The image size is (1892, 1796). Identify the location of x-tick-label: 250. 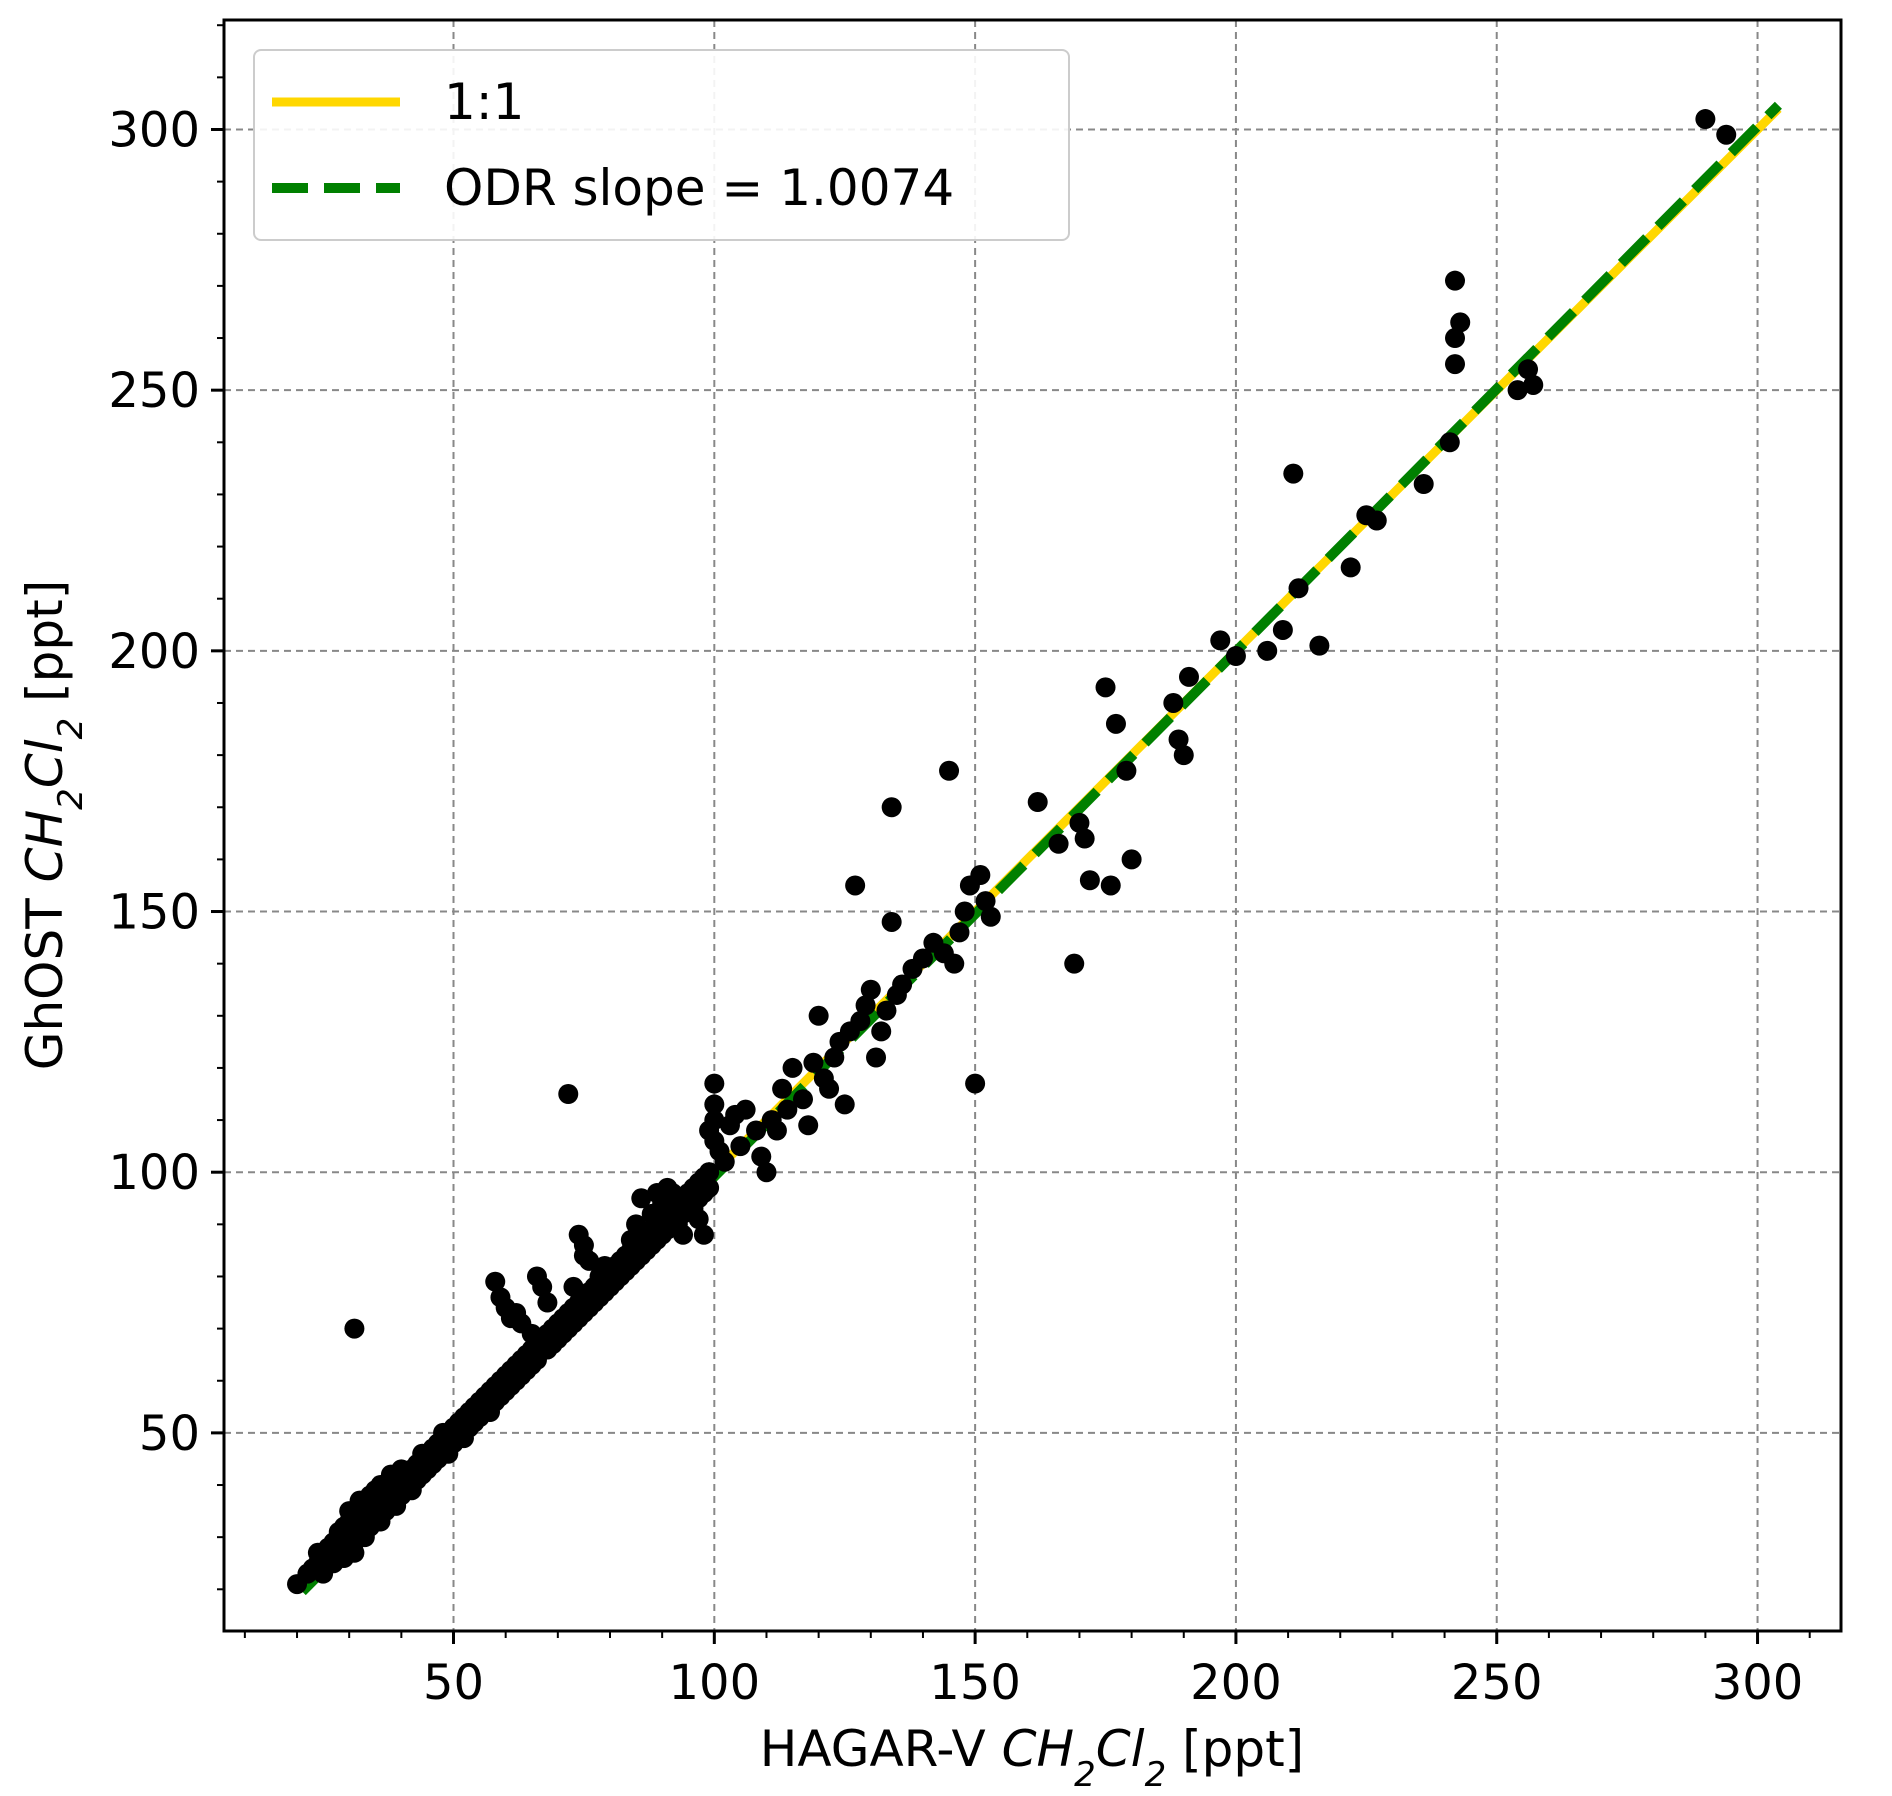
(1497, 1683).